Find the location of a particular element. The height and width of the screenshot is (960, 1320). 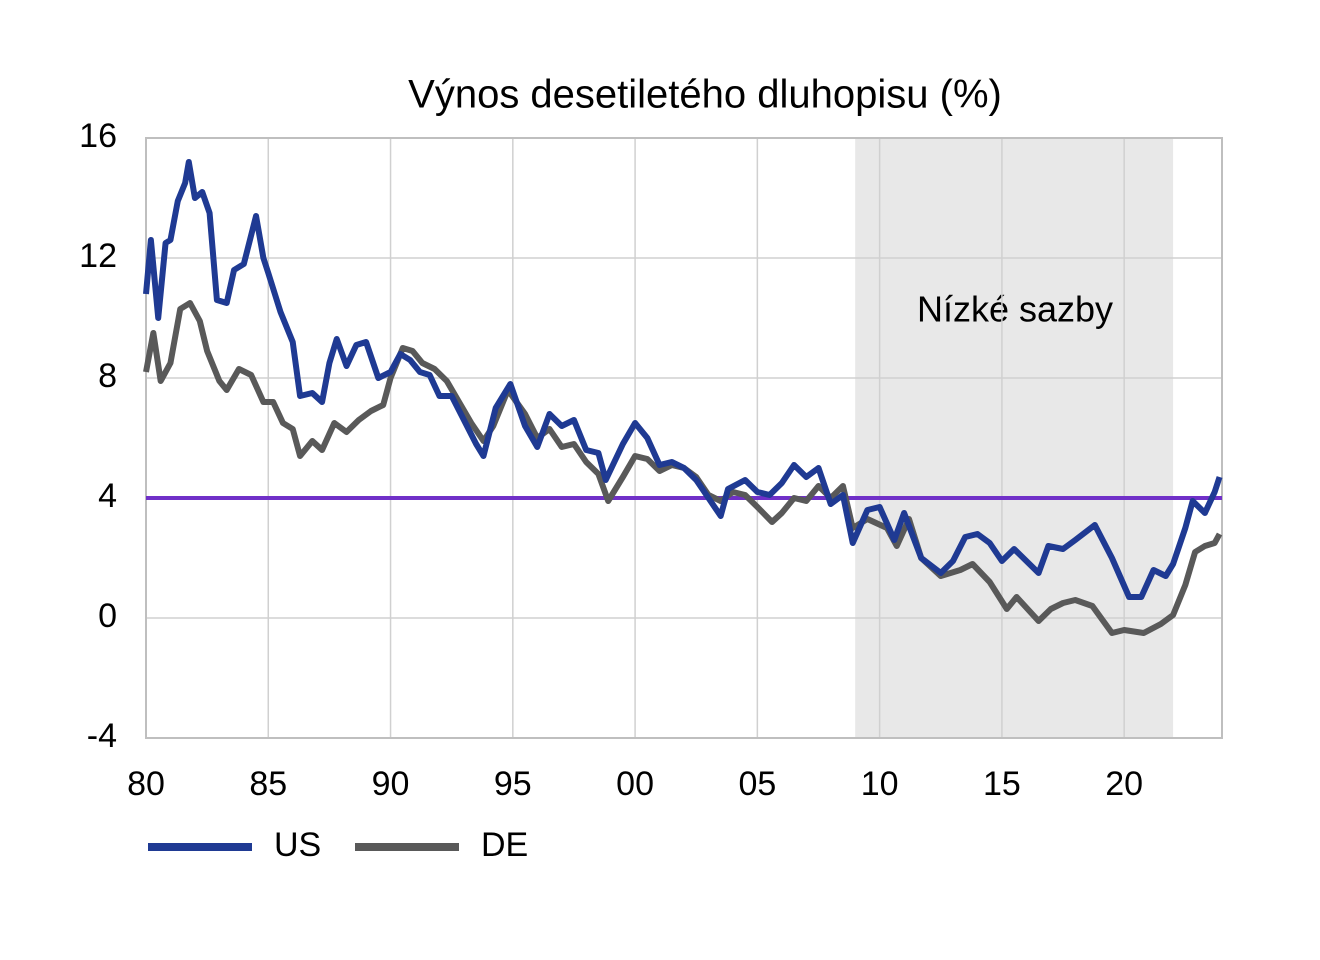

x-tick-label: 10 is located at coordinates (880, 784).